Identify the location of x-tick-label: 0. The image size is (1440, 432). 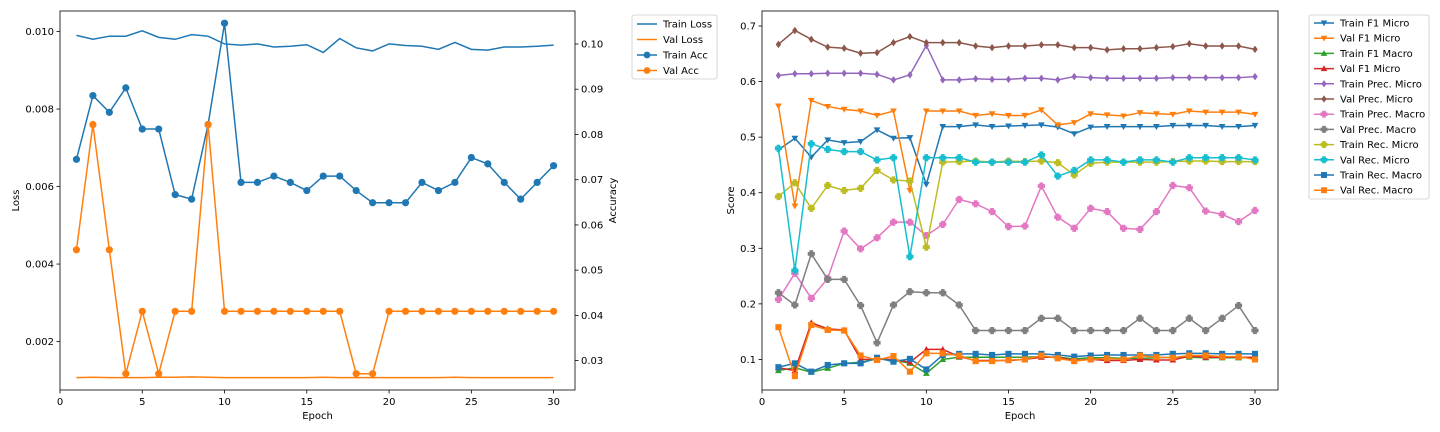
(60, 402).